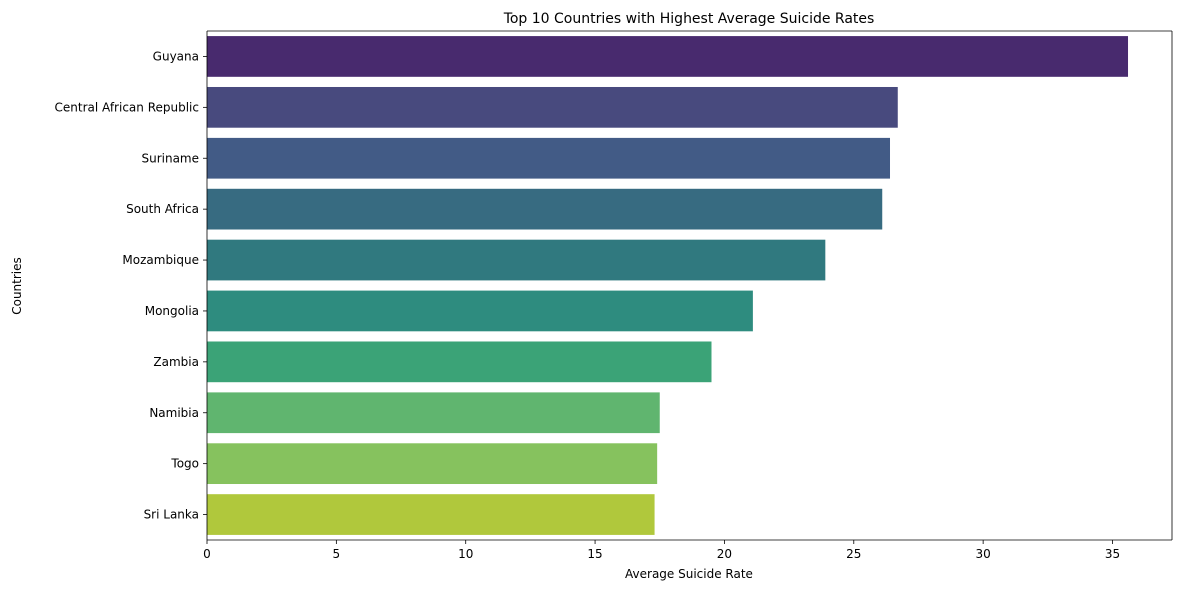 The width and height of the screenshot is (1189, 590). What do you see at coordinates (689, 574) in the screenshot?
I see `x-axis-label: Average Suicide Rate` at bounding box center [689, 574].